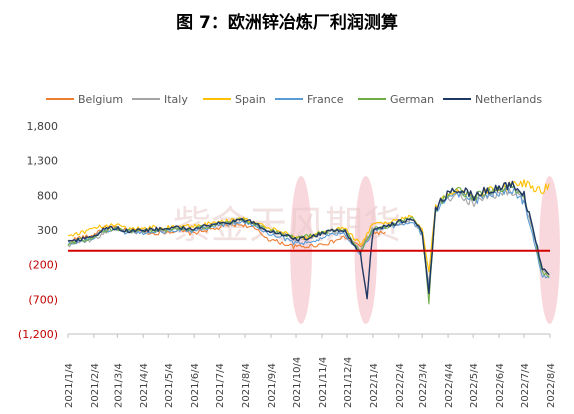 This screenshot has width=574, height=414. Describe the element at coordinates (348, 382) in the screenshot. I see `x-tick-label: 2021/12/4` at that location.